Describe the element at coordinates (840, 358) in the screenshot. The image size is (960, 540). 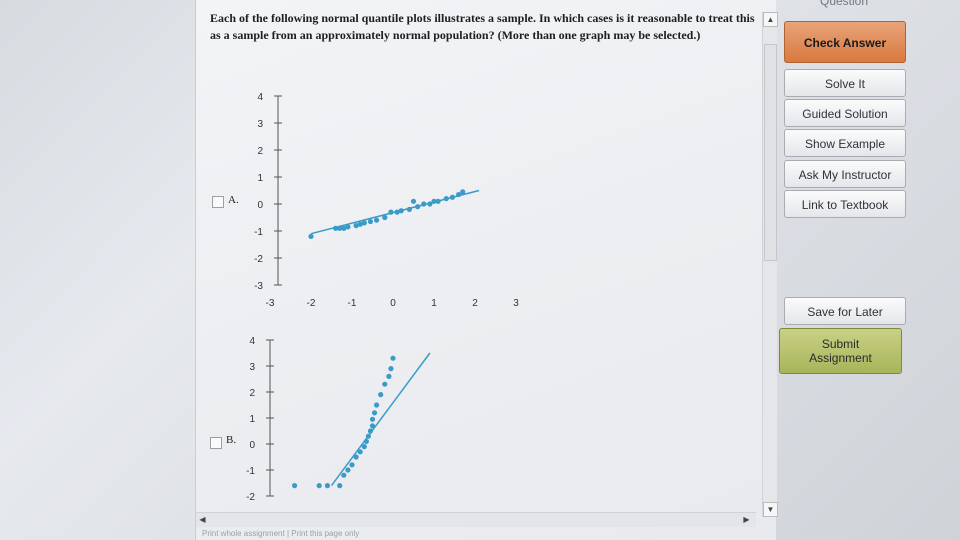
I see `submit-label-2: Assignment` at that location.